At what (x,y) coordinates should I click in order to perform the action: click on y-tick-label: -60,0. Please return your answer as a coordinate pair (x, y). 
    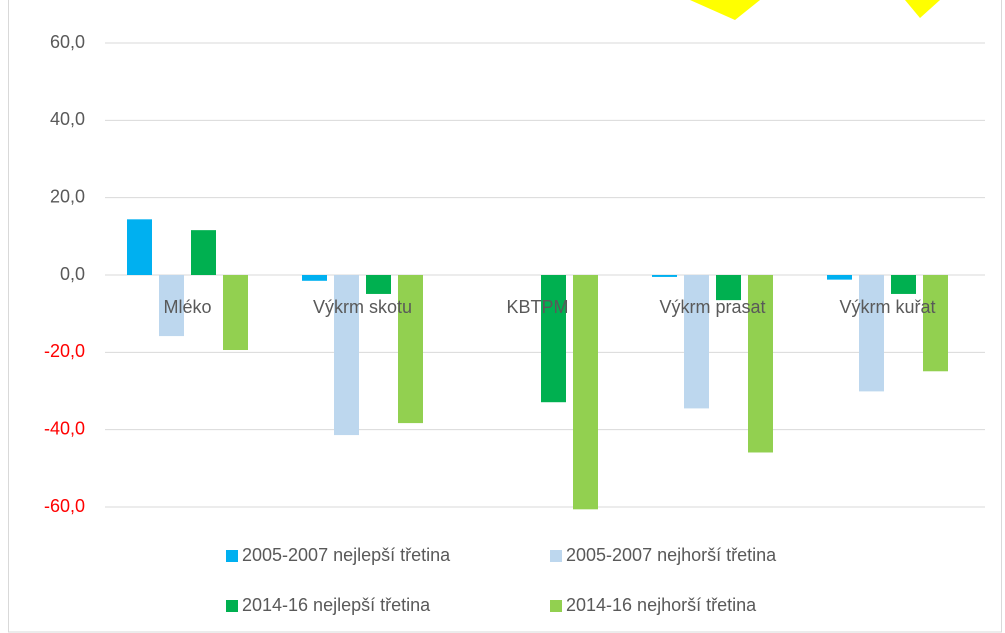
    Looking at the image, I should click on (64, 506).